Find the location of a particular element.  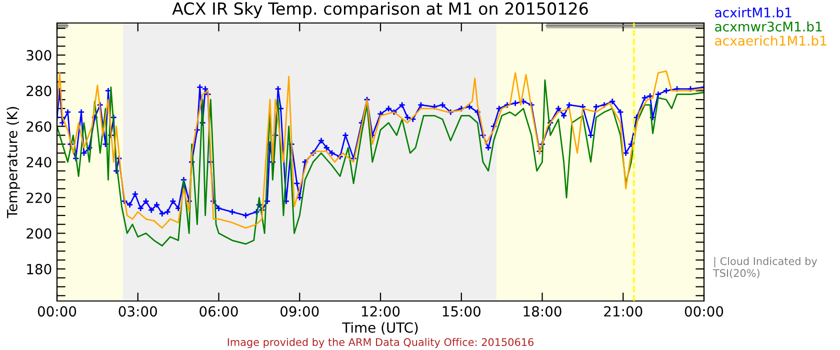

y-tick-label: 200 is located at coordinates (39, 233).